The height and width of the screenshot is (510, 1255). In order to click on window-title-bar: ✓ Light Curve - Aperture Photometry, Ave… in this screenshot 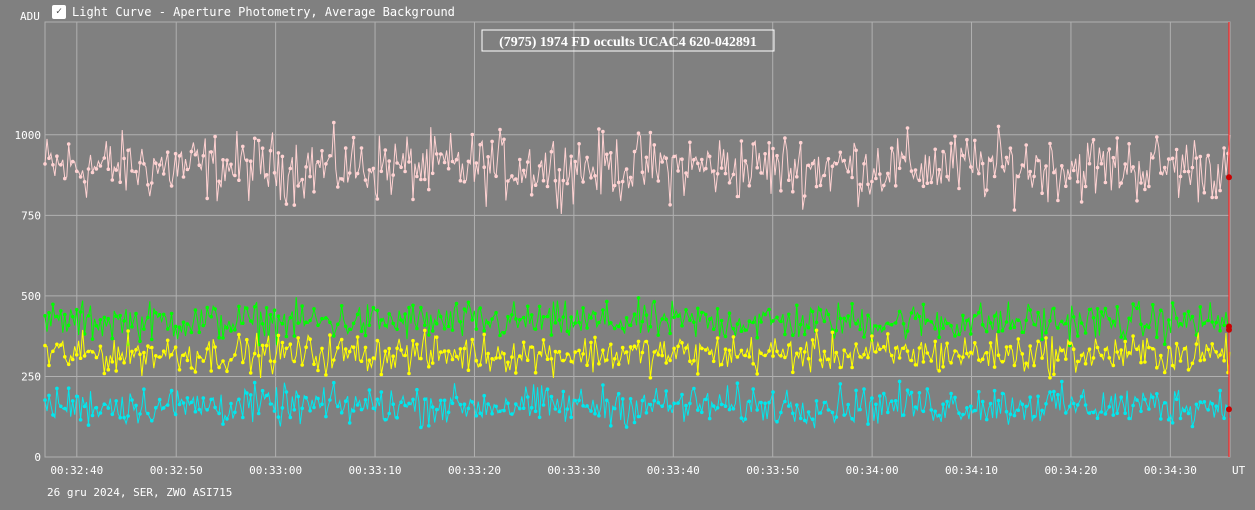, I will do `click(253, 12)`.